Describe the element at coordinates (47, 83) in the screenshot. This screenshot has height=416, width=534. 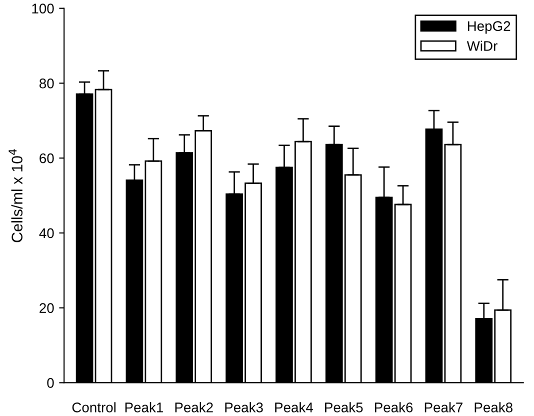
I see `y-tick-label: 80` at that location.